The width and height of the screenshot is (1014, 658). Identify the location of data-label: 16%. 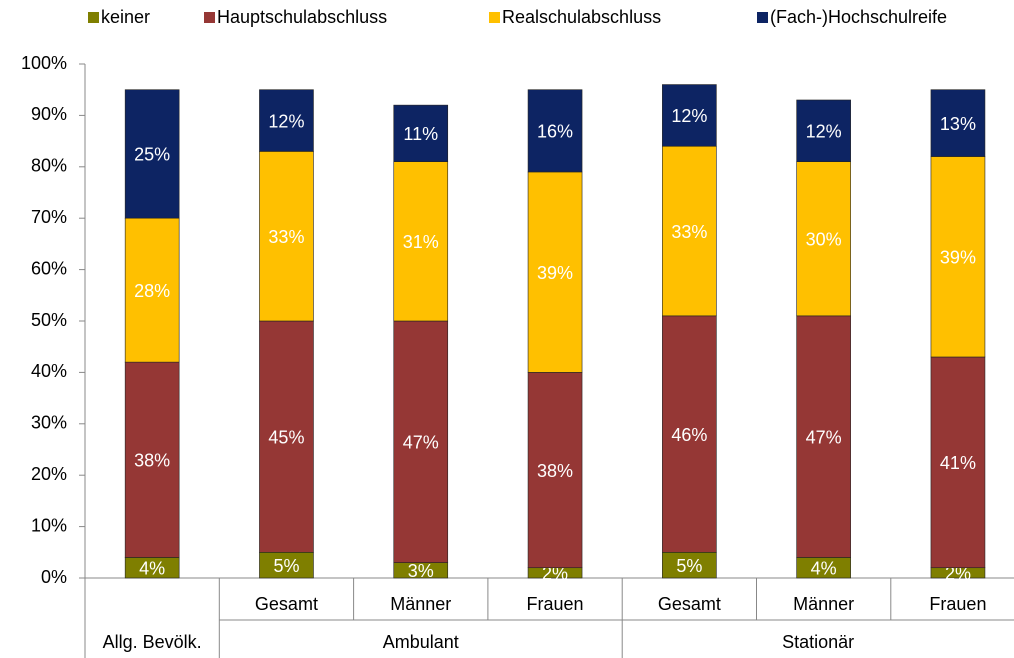
(555, 132).